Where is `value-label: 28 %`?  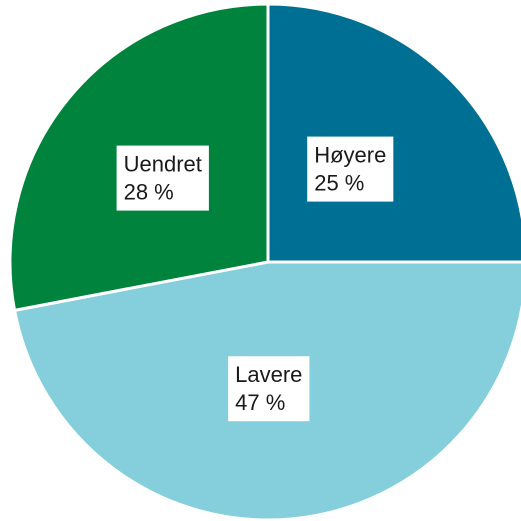
value-label: 28 % is located at coordinates (149, 192).